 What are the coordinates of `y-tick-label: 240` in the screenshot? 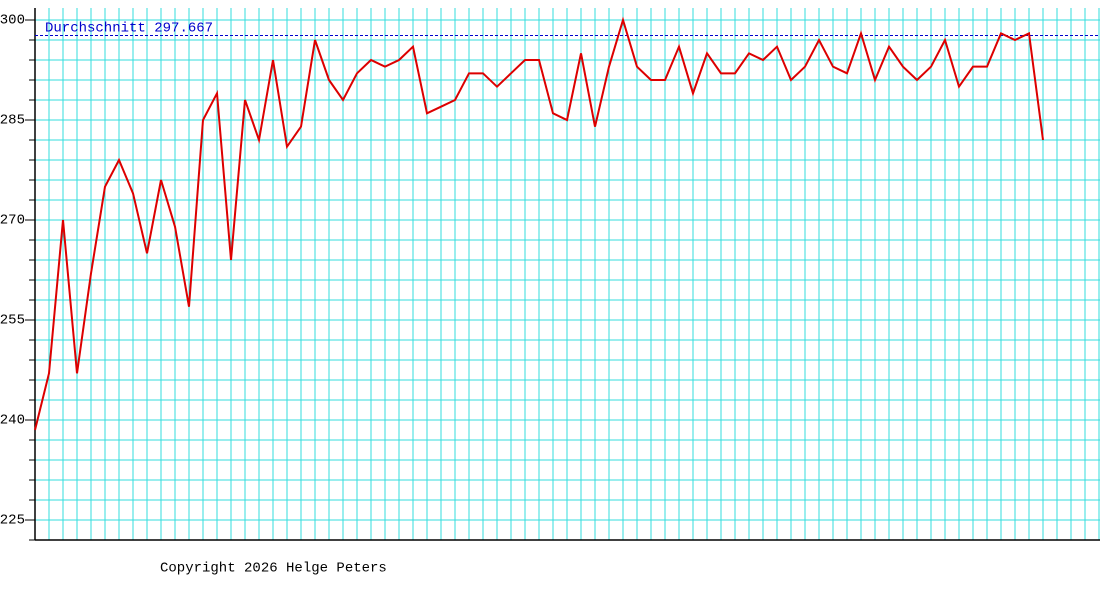 It's located at (12, 421).